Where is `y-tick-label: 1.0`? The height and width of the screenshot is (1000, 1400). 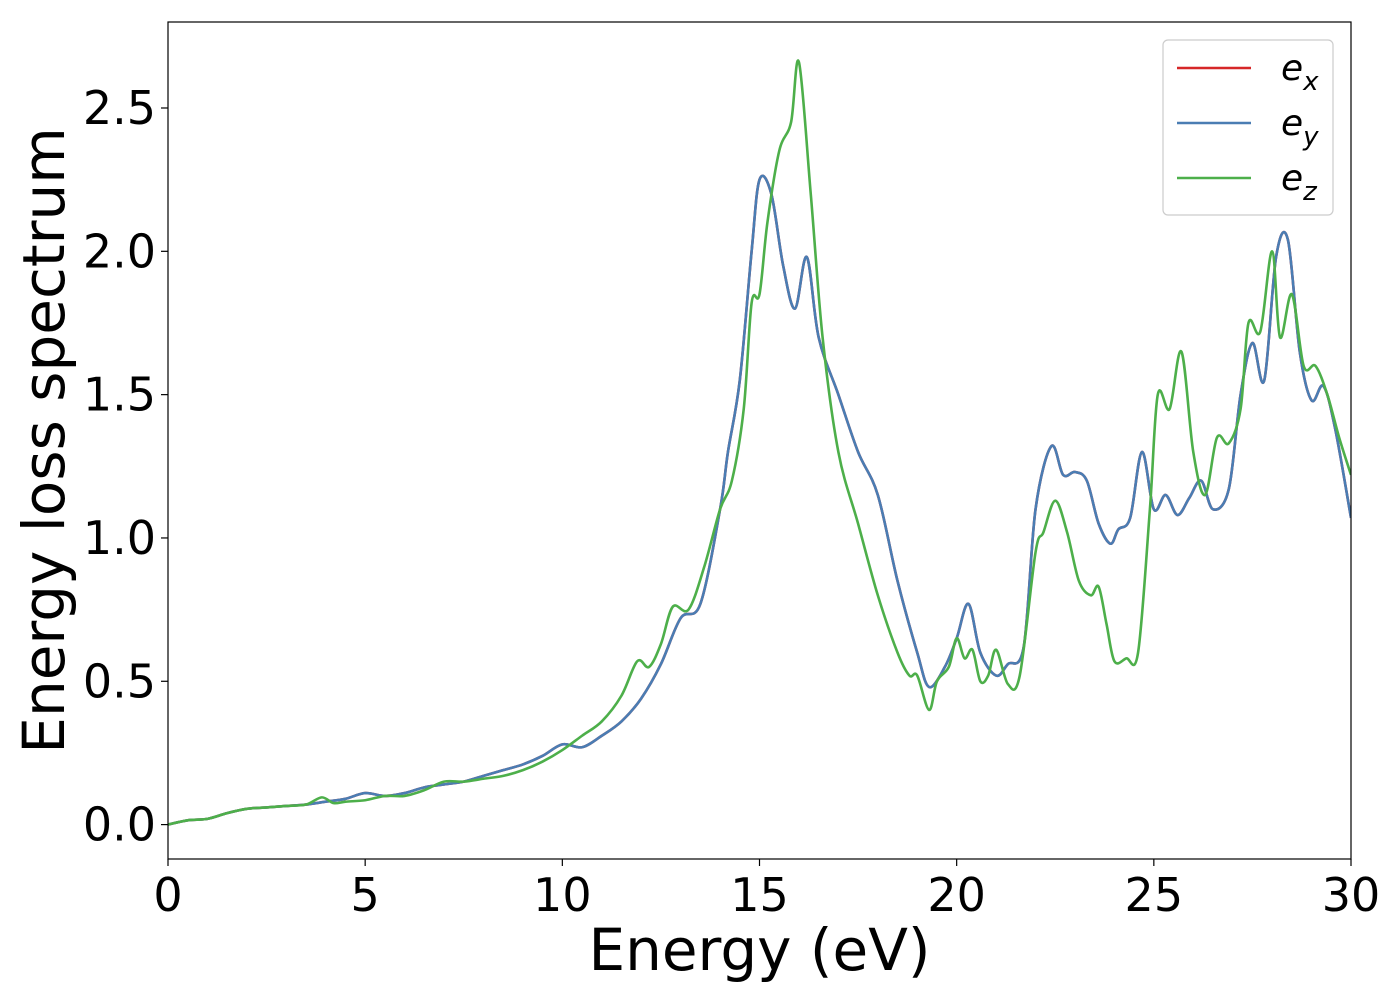
y-tick-label: 1.0 is located at coordinates (119, 538).